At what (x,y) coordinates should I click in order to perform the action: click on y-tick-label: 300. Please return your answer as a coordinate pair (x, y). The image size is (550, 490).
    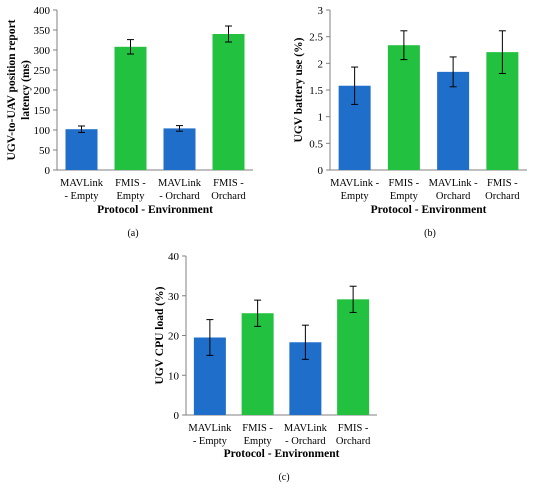
    Looking at the image, I should click on (42, 51).